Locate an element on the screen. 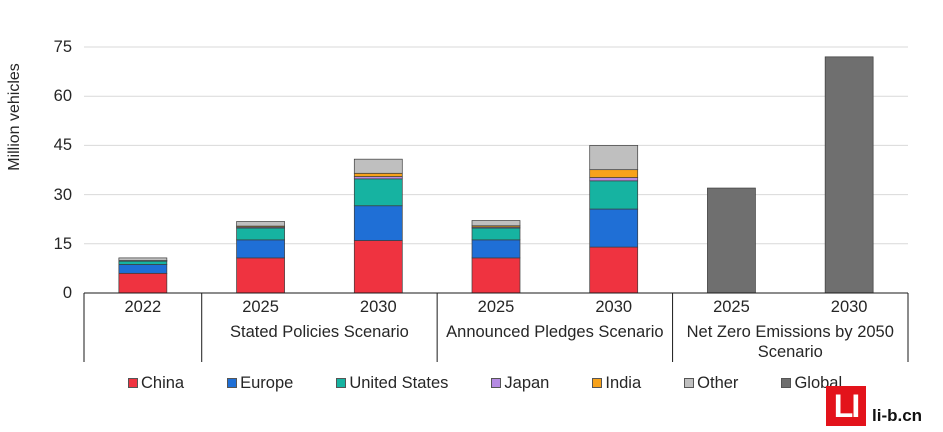 This screenshot has height=432, width=943. group-label-stated-policies-scenario: Stated Policies Scenario is located at coordinates (319, 332).